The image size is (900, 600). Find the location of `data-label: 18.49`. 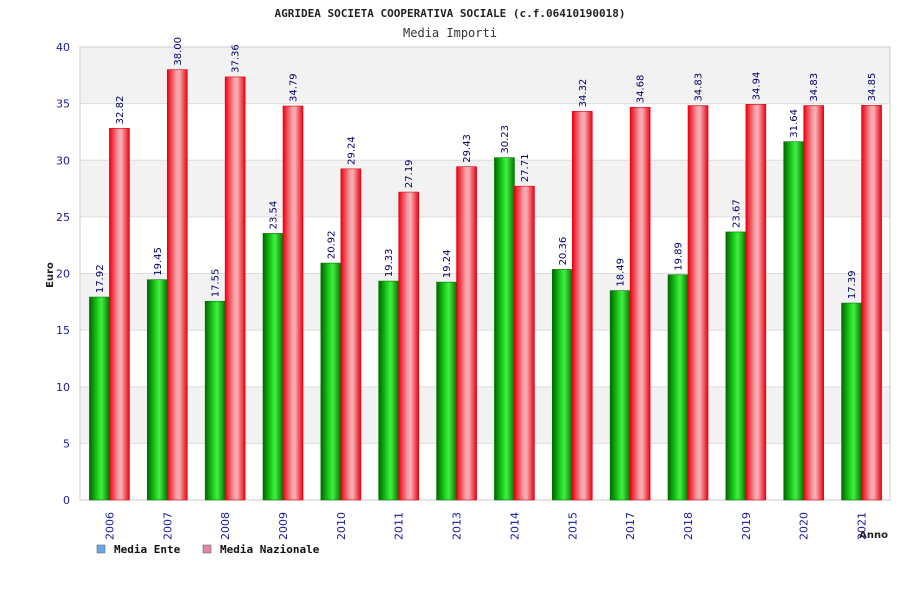

data-label: 18.49 is located at coordinates (621, 272).